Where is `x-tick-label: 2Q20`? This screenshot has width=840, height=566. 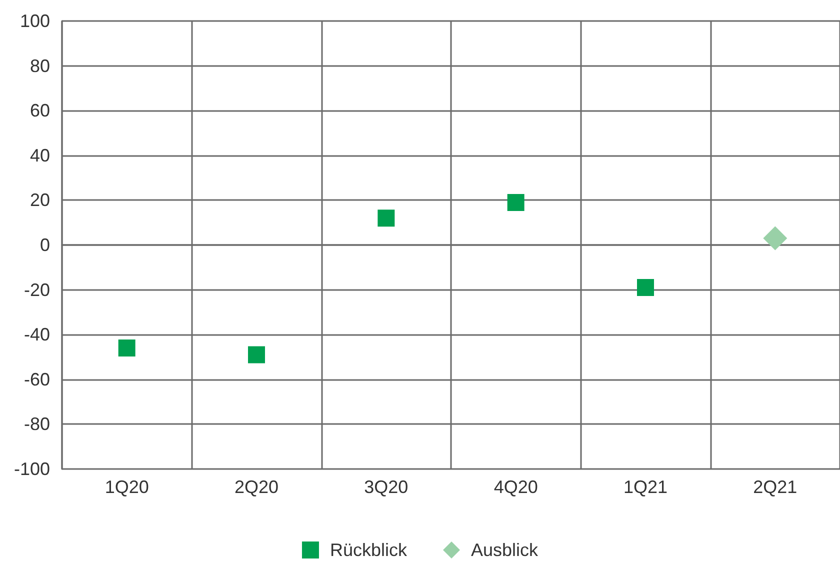
x-tick-label: 2Q20 is located at coordinates (256, 487).